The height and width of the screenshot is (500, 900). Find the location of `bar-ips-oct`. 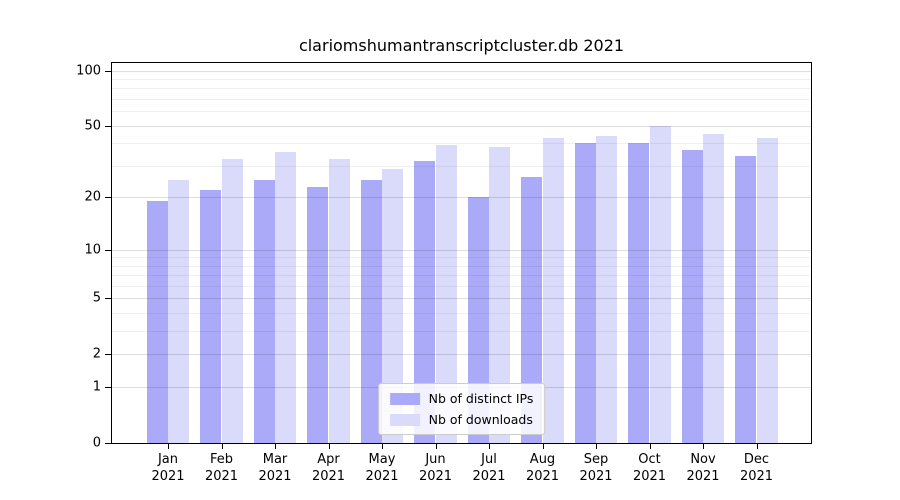

bar-ips-oct is located at coordinates (639, 293).